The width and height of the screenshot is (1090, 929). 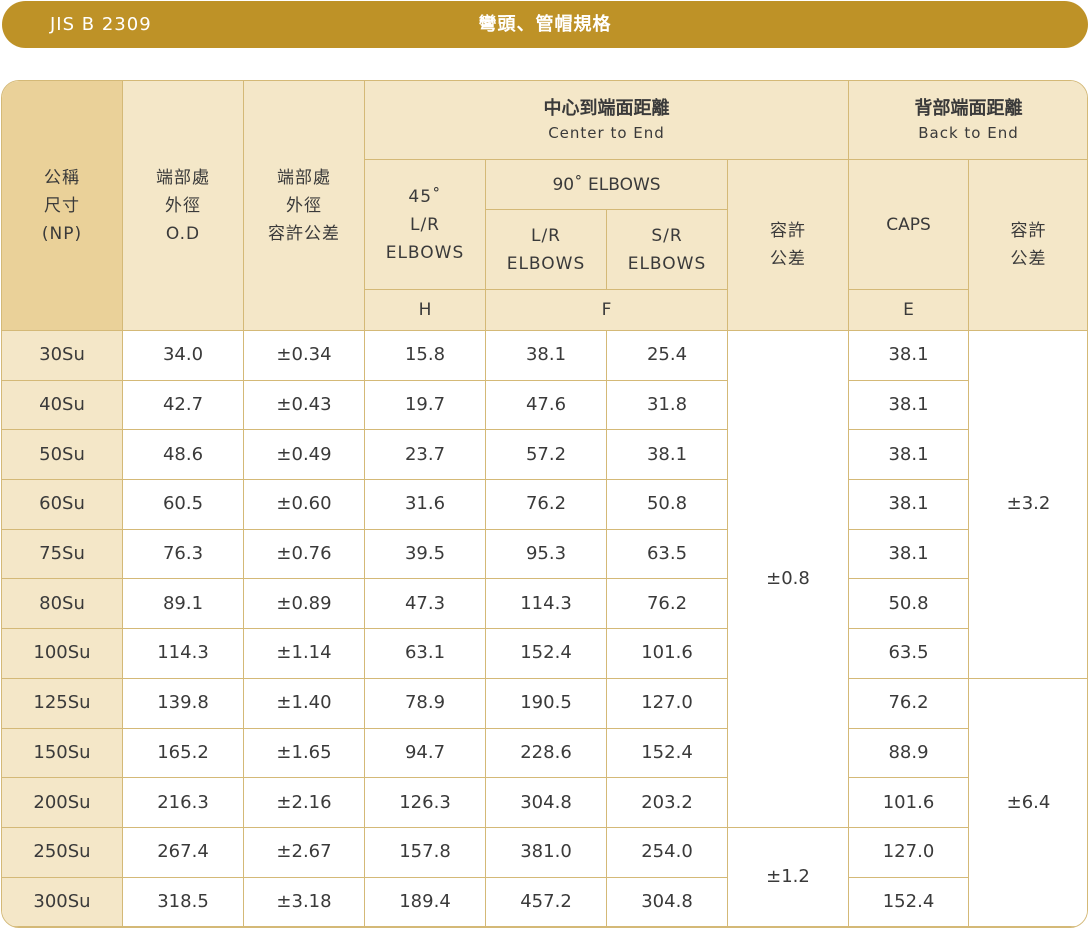 What do you see at coordinates (667, 405) in the screenshot?
I see `cell-90-sr: 31.8` at bounding box center [667, 405].